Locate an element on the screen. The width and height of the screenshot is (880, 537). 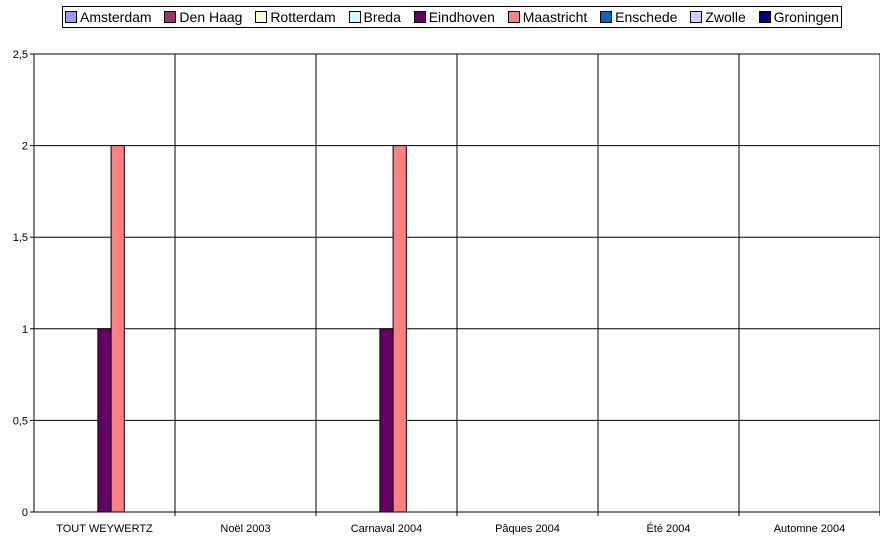
legend-label-breda: Breda is located at coordinates (382, 17).